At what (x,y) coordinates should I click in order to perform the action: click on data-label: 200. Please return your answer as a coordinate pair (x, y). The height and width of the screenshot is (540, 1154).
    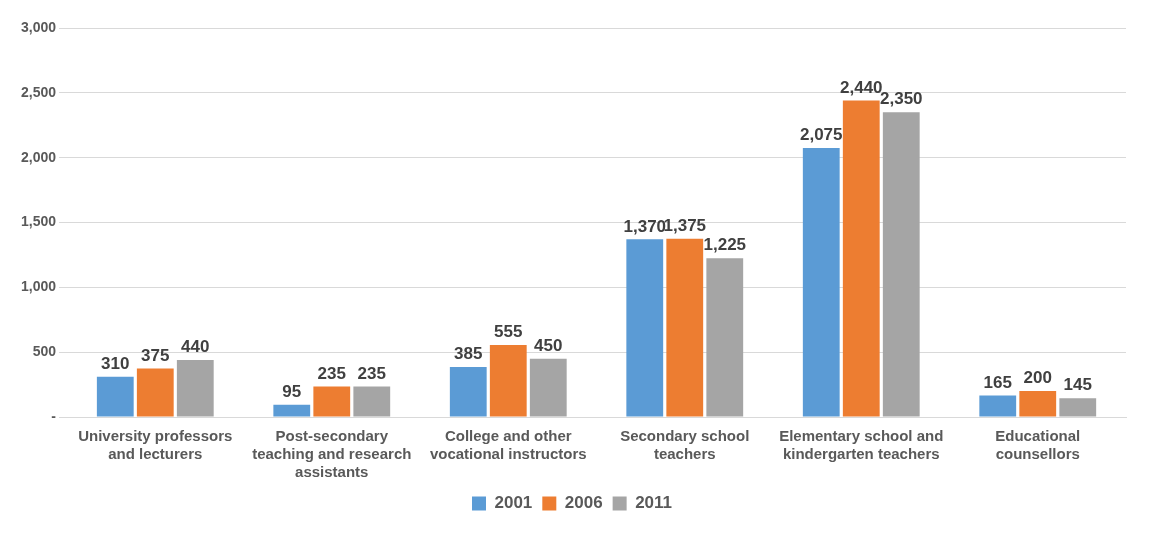
    Looking at the image, I should click on (1037, 378).